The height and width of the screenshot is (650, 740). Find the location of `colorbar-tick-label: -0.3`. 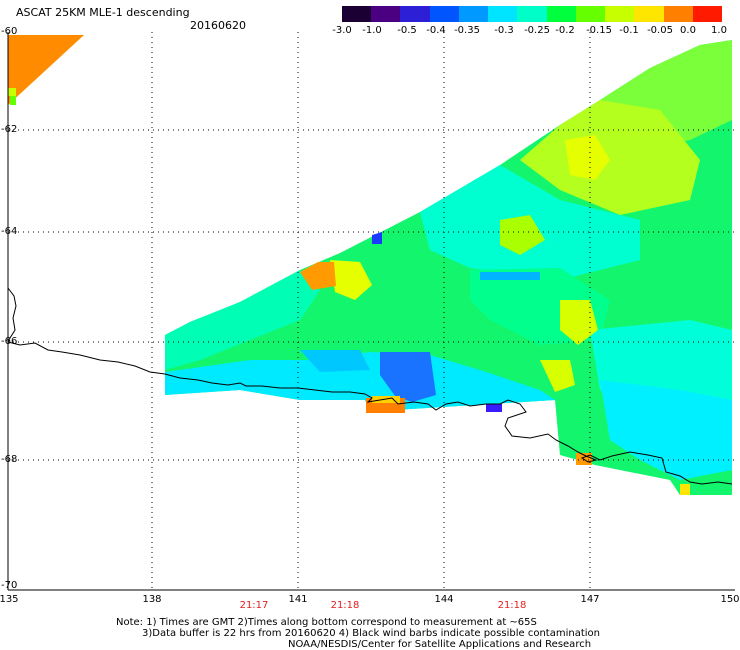

colorbar-tick-label: -0.3 is located at coordinates (504, 30).